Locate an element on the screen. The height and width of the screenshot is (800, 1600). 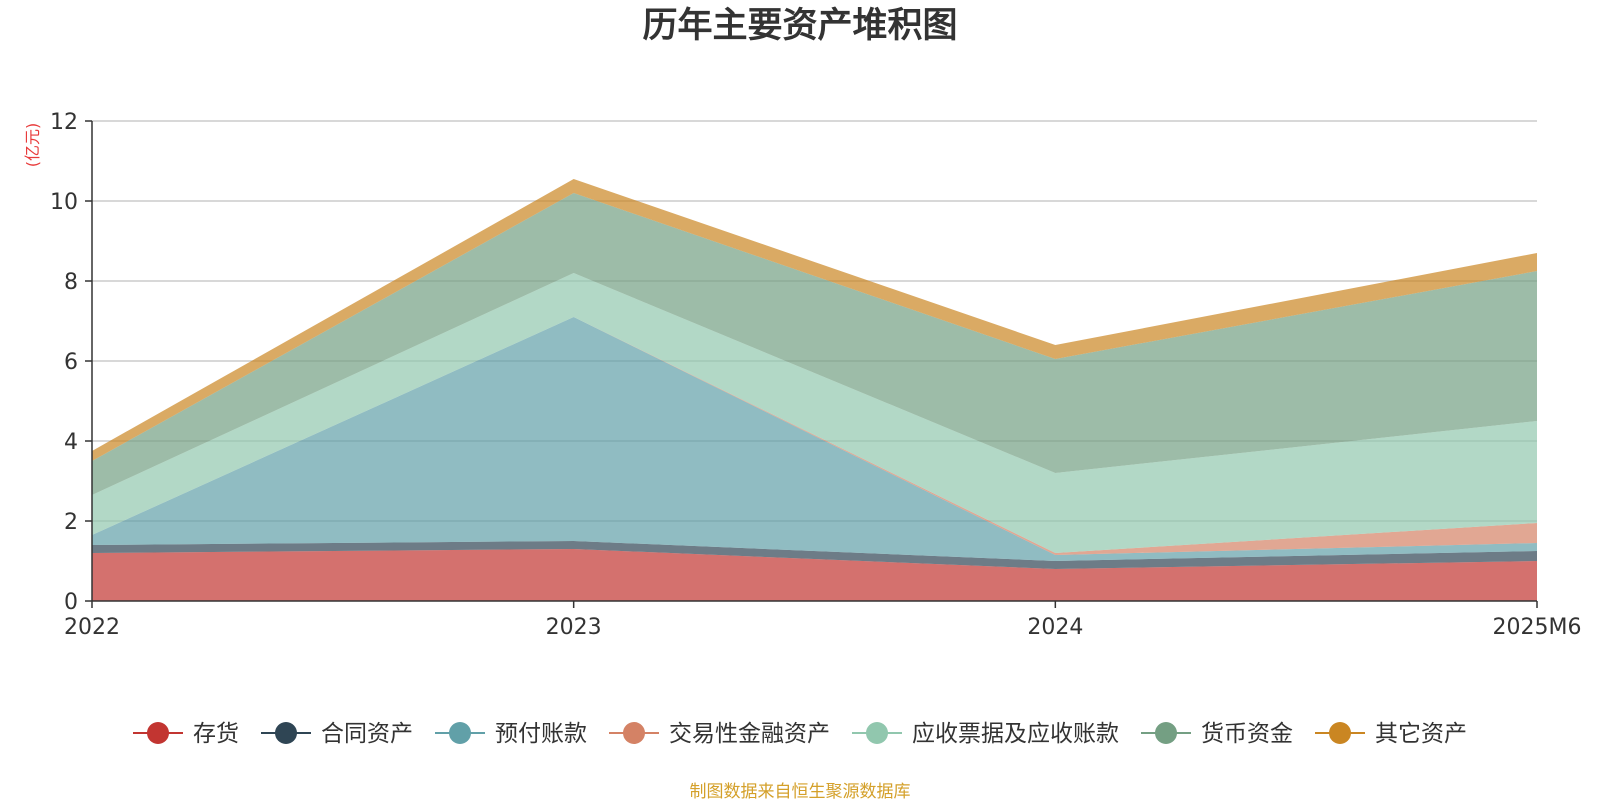
x-tick-label: 2023 is located at coordinates (574, 627).